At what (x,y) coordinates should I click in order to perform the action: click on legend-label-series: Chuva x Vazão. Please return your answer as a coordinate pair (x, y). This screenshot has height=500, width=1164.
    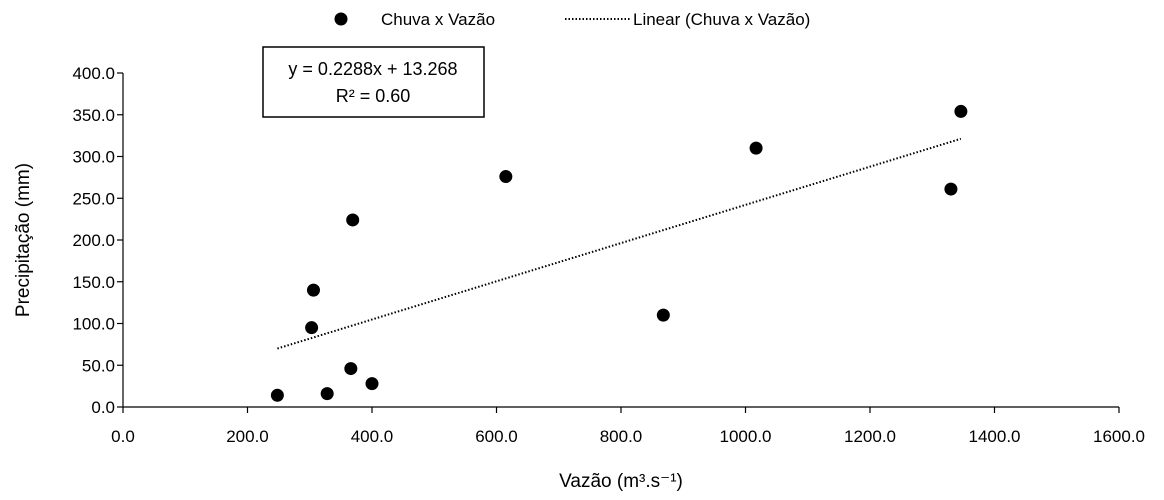
    Looking at the image, I should click on (438, 19).